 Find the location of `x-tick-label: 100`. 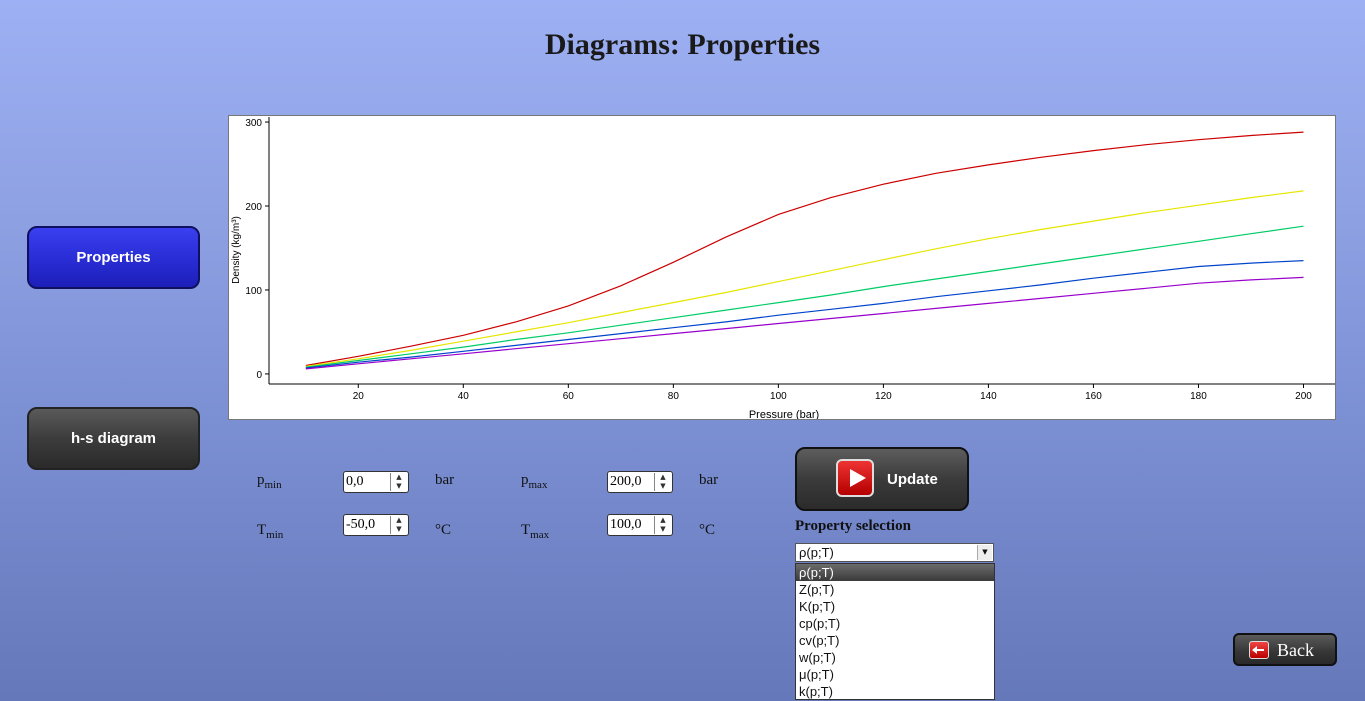

x-tick-label: 100 is located at coordinates (778, 396).